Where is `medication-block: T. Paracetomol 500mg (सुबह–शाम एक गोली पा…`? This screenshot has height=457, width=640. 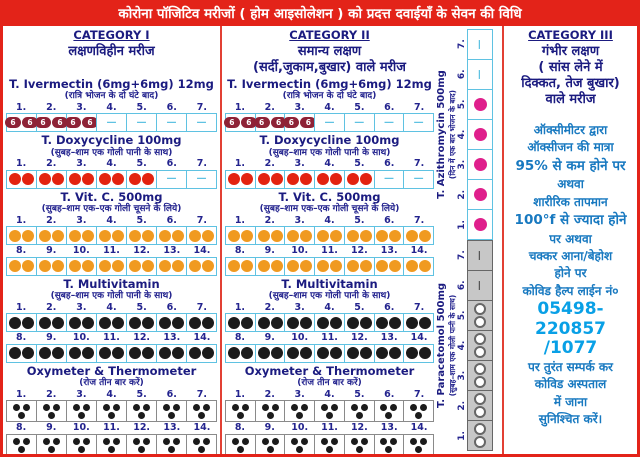
medication-block: T. Paracetomol 500mg (सुबह–शाम एक गोली पा… is located at coordinates (464, 346).